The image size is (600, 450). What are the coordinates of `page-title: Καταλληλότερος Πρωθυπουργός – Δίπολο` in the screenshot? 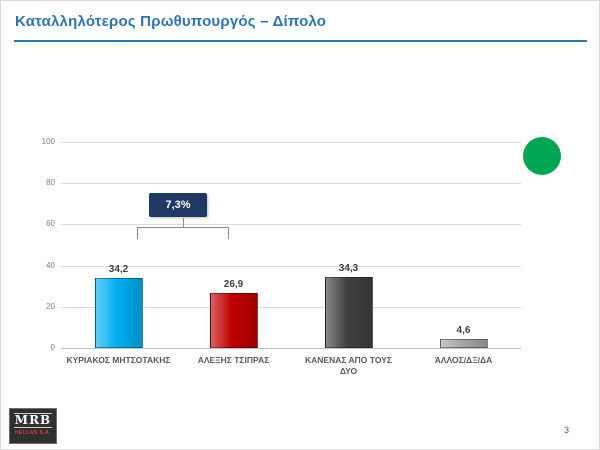 It's located at (171, 21).